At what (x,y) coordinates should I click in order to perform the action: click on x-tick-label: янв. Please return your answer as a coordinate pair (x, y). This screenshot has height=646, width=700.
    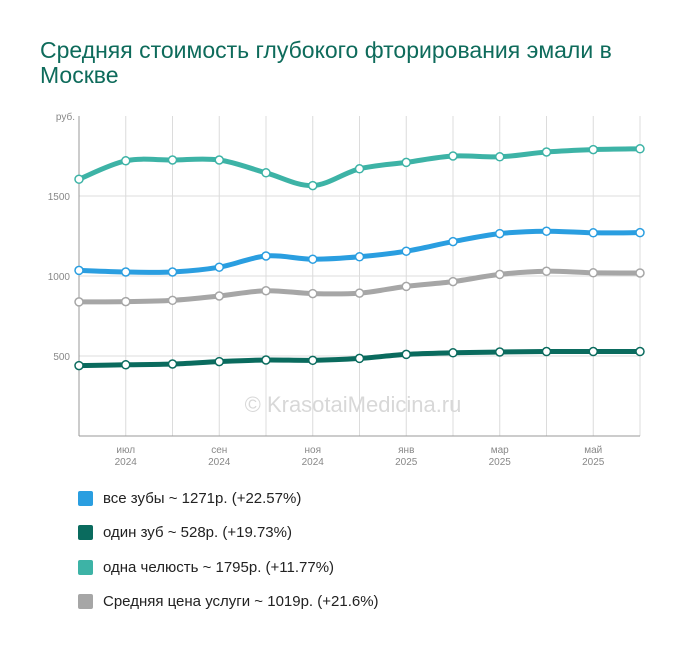
    Looking at the image, I should click on (406, 450).